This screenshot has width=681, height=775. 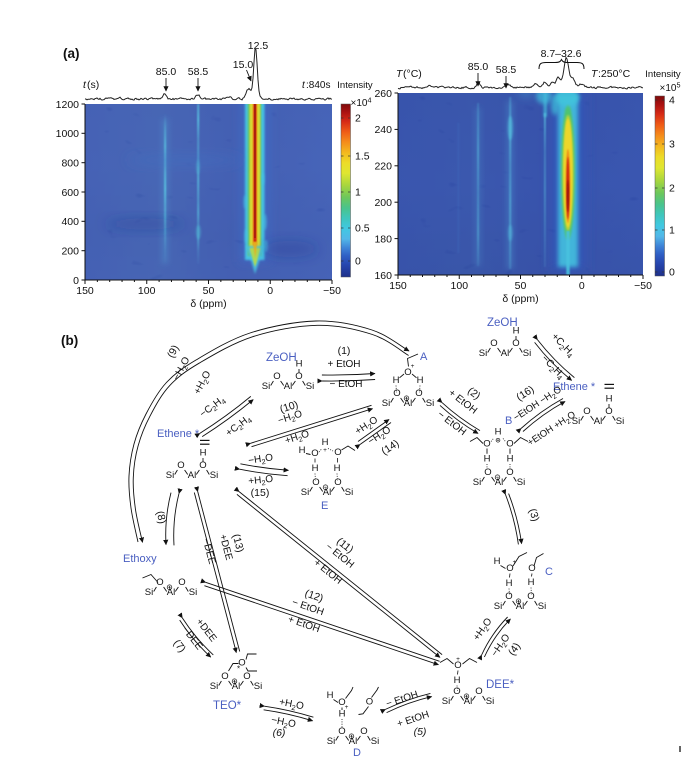 I want to click on svg-text: (8), so click(x=161, y=517).